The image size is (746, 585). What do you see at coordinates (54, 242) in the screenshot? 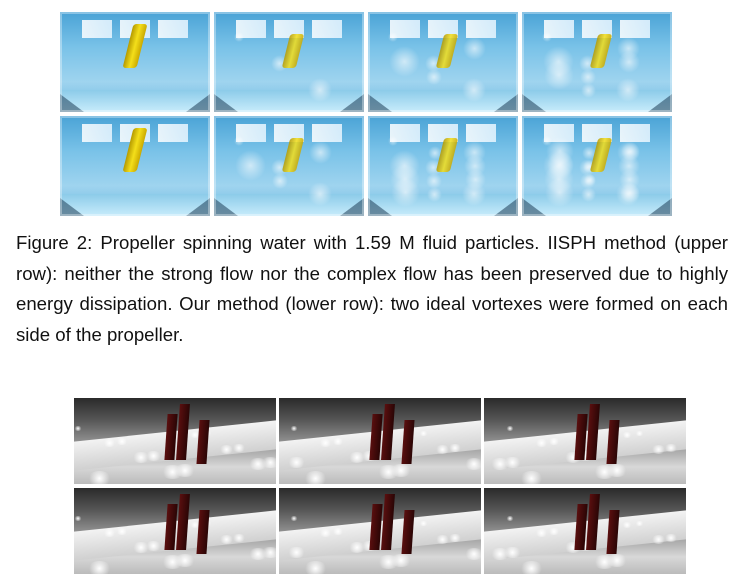
I see `figure-label: Figure 2:` at bounding box center [54, 242].